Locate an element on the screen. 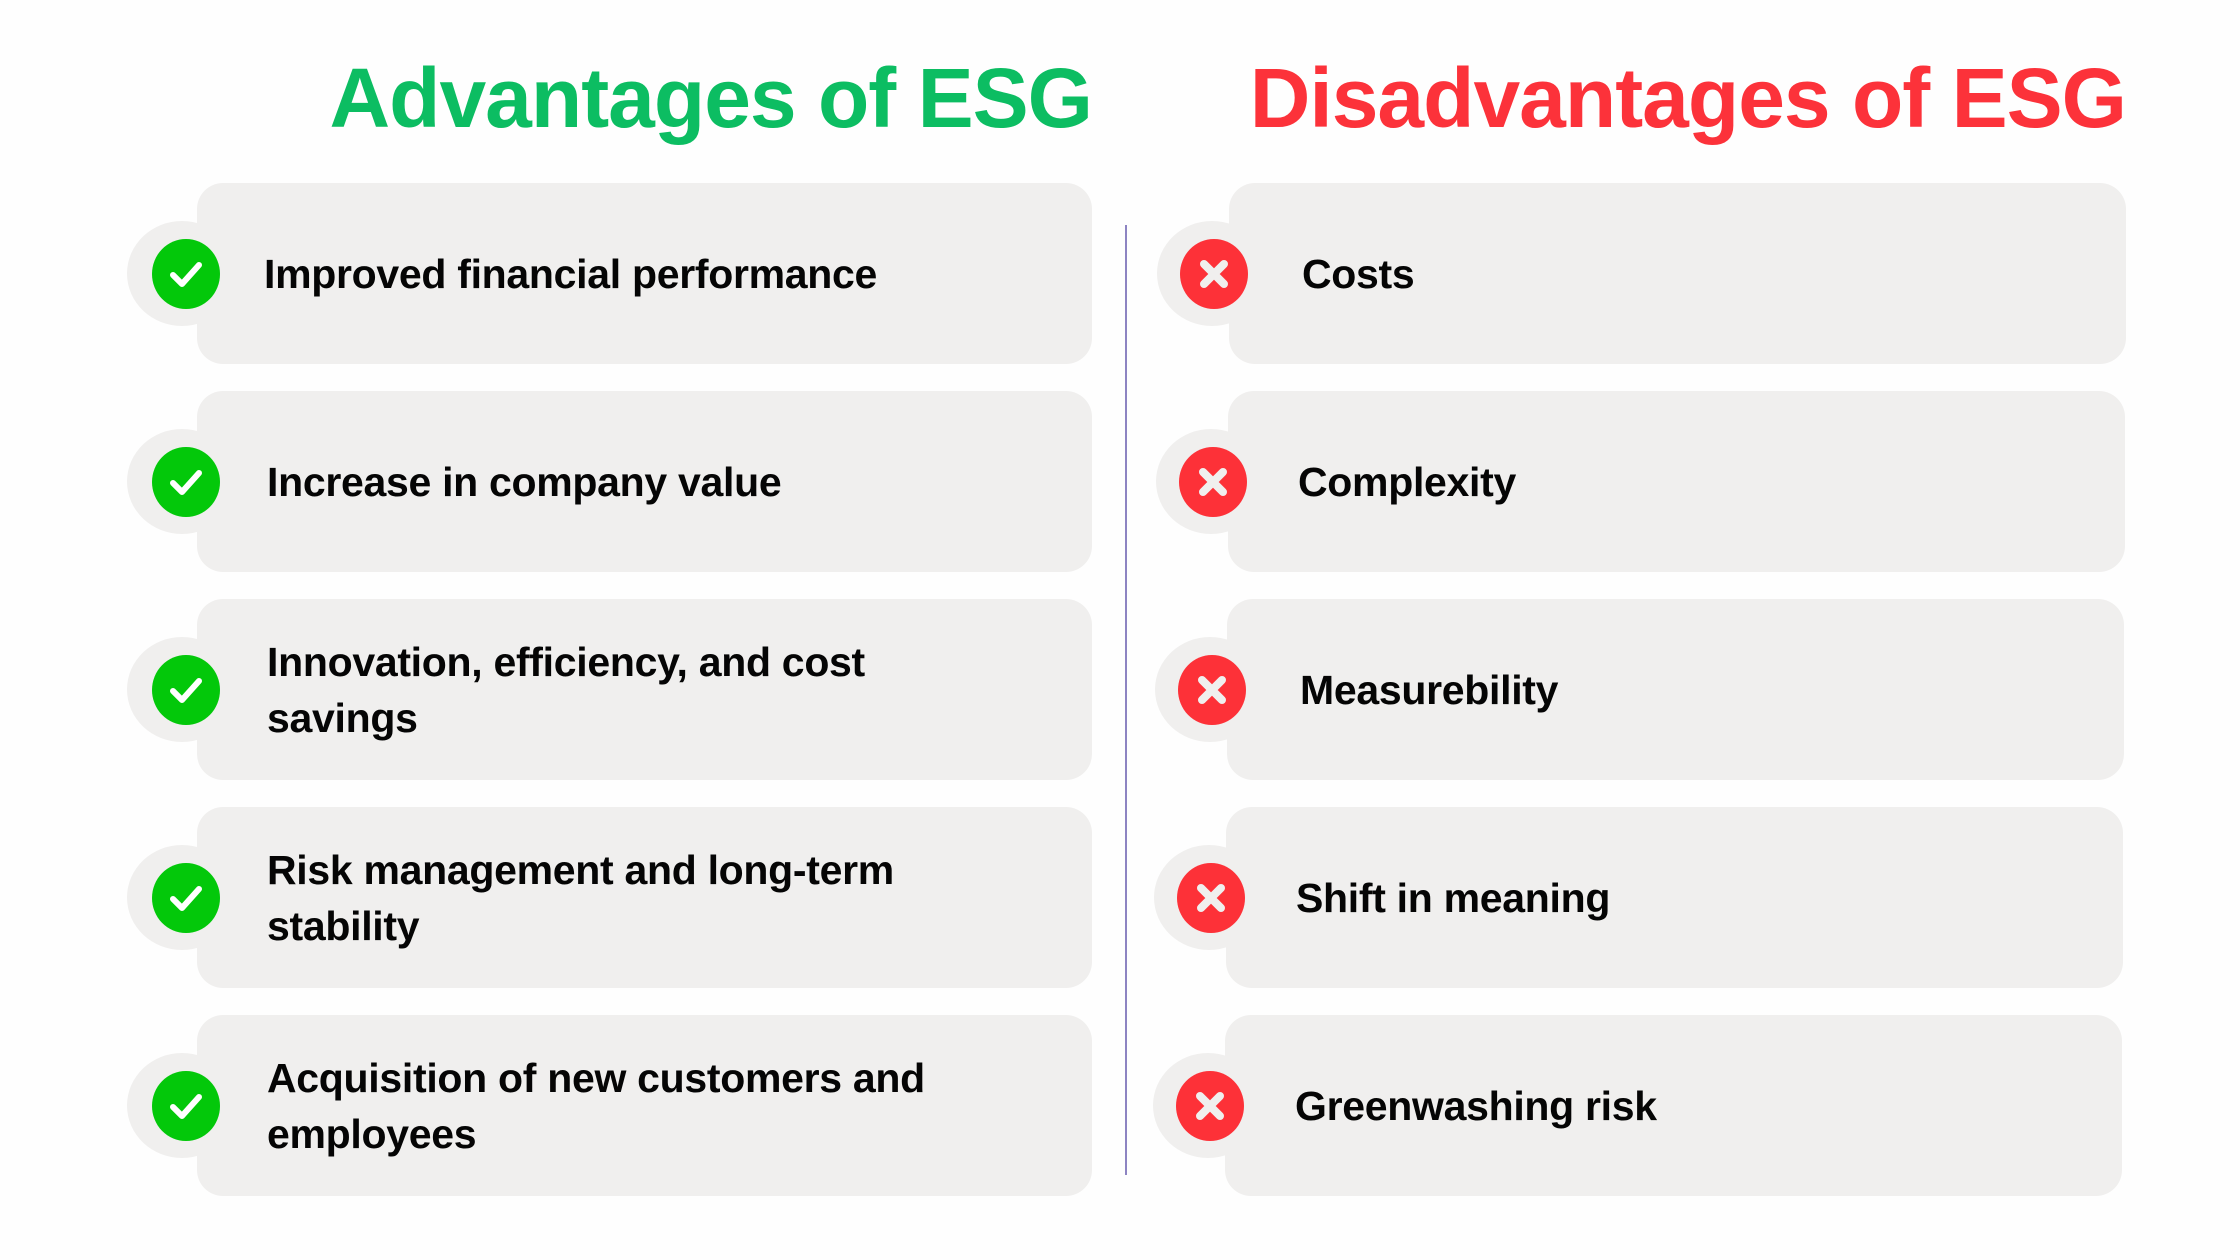 The width and height of the screenshot is (2240, 1260). disadvantage-item: Costs is located at coordinates (1642, 273).